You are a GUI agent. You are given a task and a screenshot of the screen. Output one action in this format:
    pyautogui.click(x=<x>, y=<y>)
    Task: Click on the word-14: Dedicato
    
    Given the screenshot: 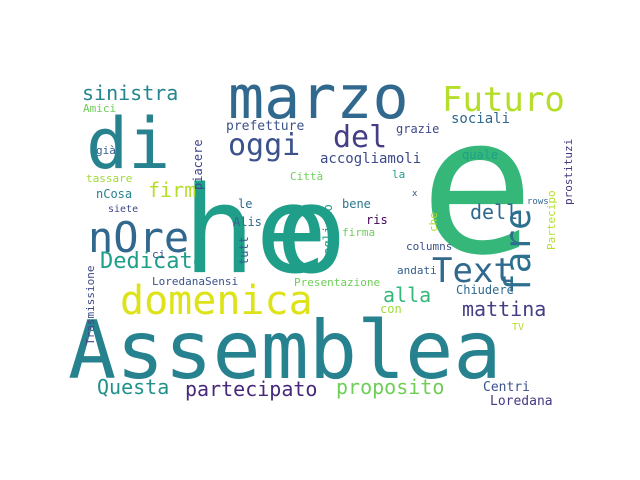 What is the action you would take?
    pyautogui.click(x=153, y=261)
    